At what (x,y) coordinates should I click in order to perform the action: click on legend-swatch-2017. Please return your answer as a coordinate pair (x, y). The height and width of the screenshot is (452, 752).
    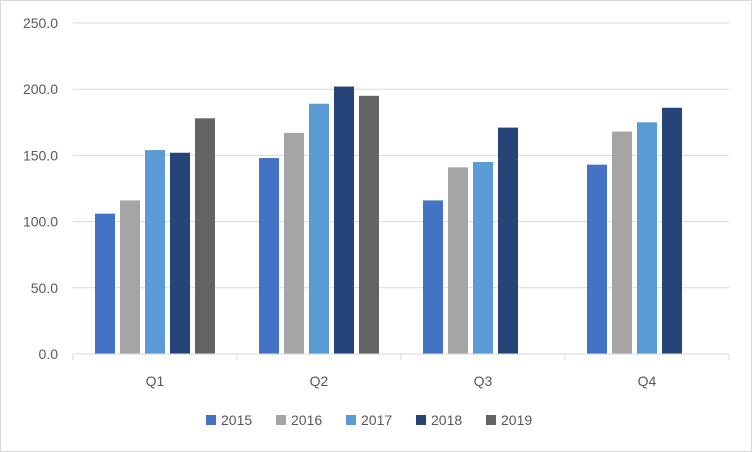
    Looking at the image, I should click on (351, 420).